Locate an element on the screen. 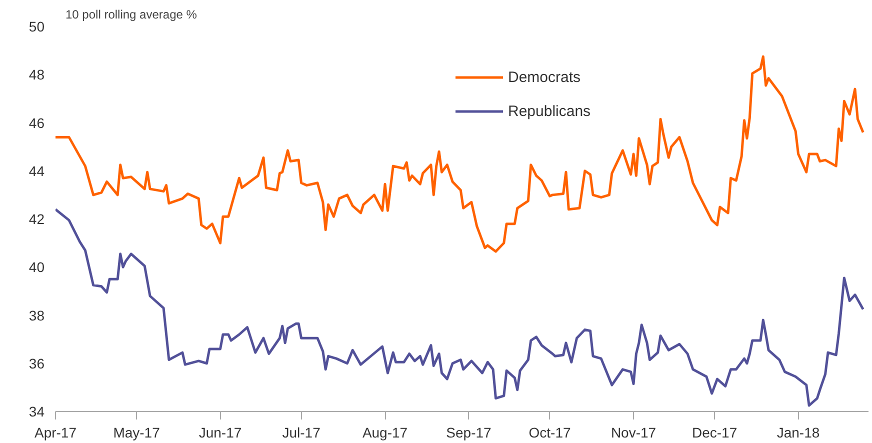 This screenshot has width=872, height=443. x-tick-label: May-17 is located at coordinates (136, 432).